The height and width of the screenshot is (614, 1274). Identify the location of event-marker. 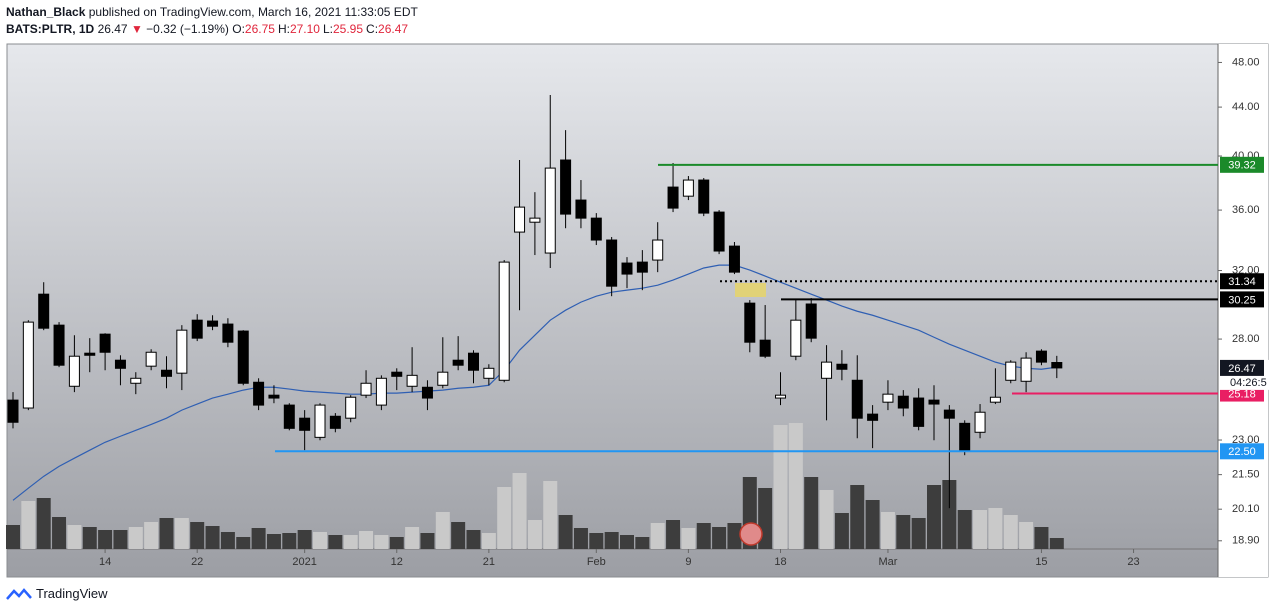
(751, 534).